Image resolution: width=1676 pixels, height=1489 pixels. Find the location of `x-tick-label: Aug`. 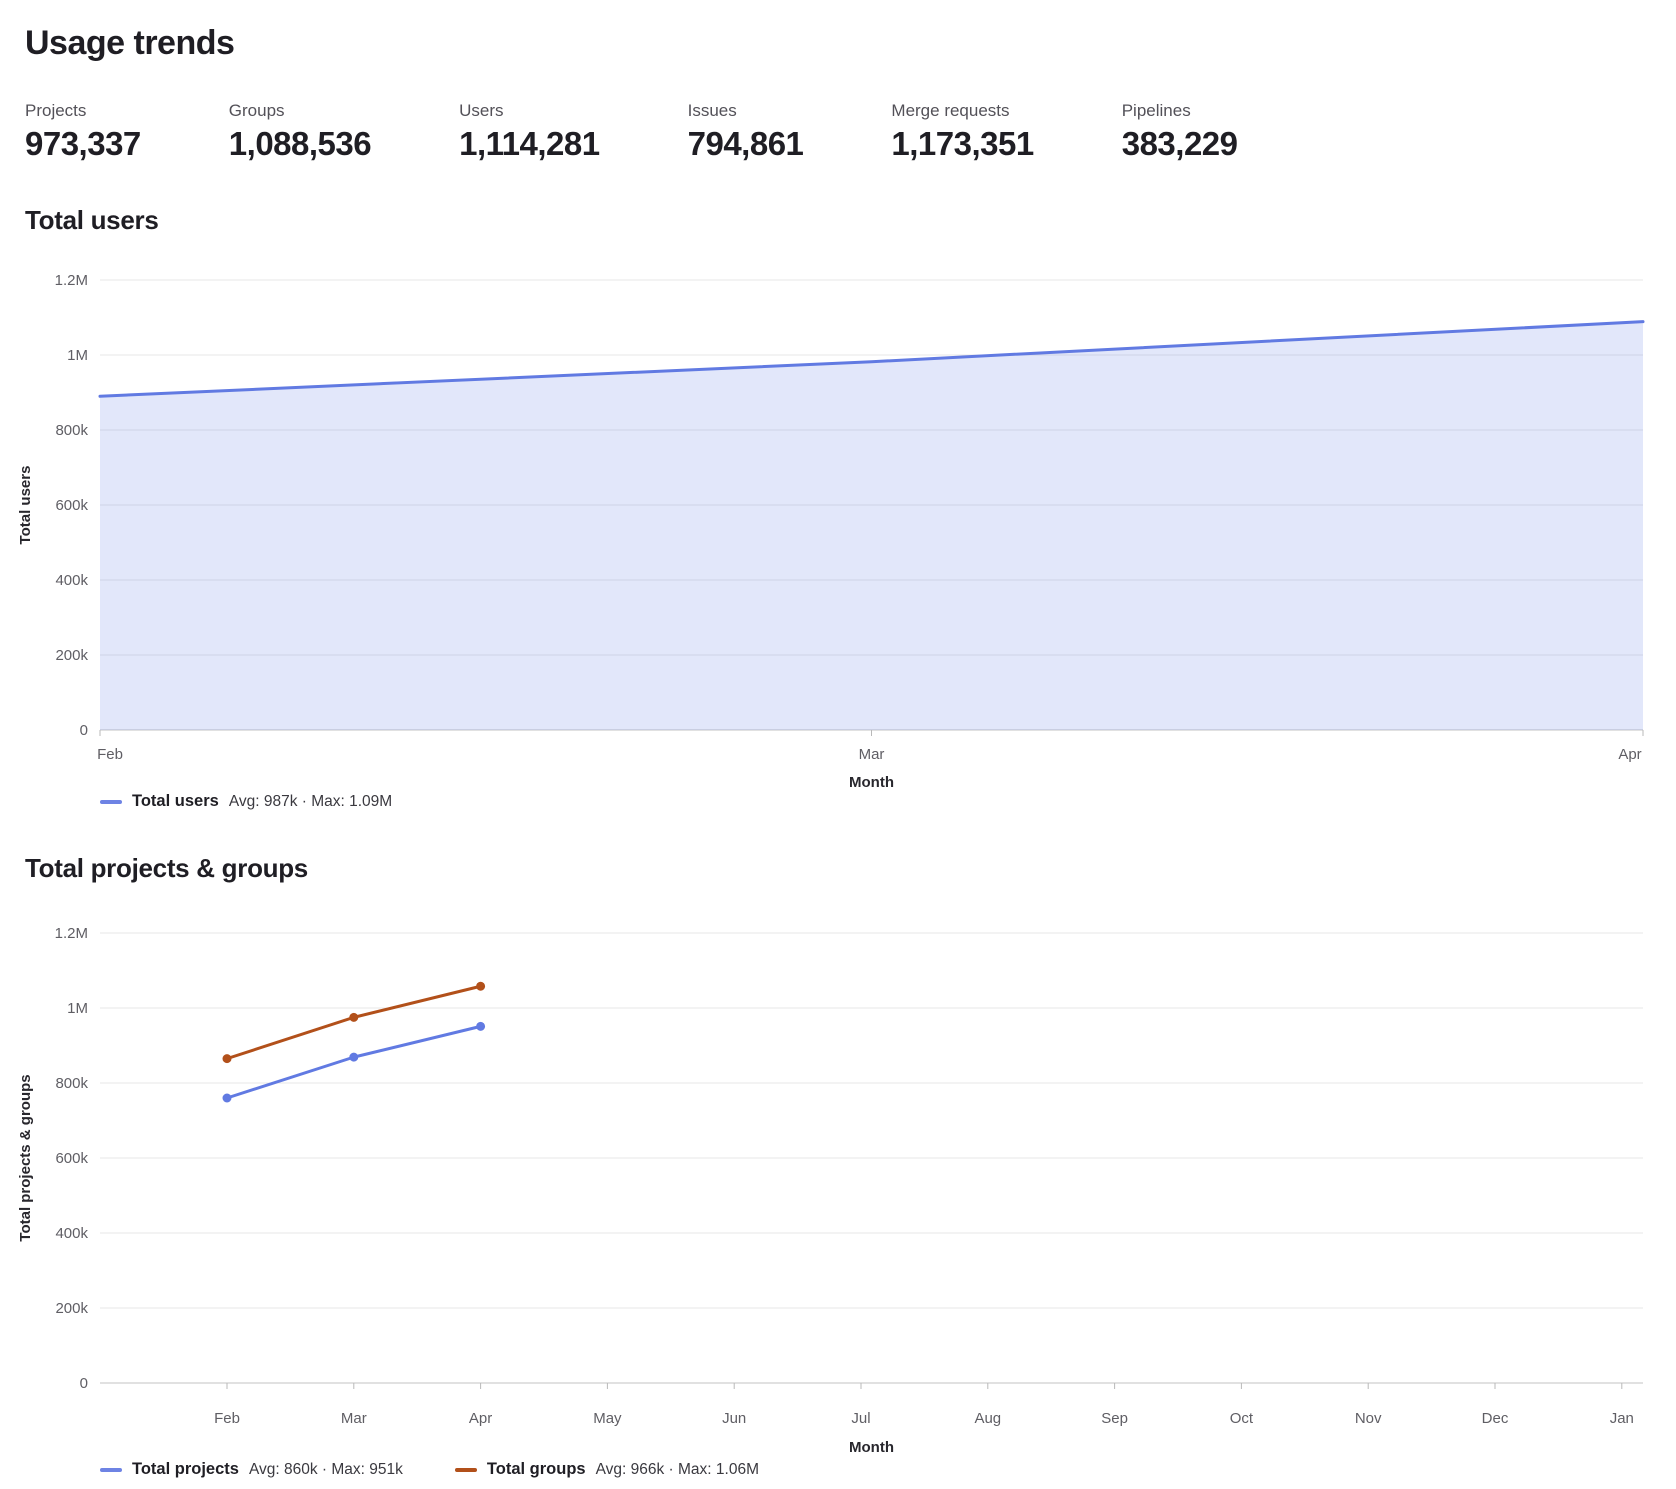

x-tick-label: Aug is located at coordinates (987, 1418).